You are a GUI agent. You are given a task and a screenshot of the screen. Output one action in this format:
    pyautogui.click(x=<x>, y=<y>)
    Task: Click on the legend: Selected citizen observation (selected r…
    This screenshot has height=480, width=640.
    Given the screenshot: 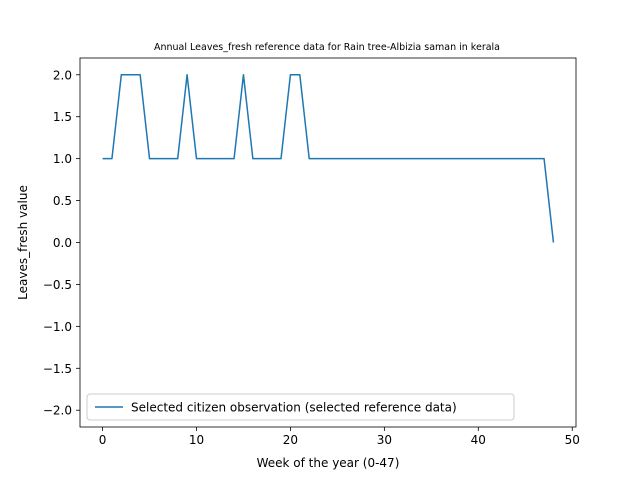 What is the action you would take?
    pyautogui.click(x=300, y=407)
    